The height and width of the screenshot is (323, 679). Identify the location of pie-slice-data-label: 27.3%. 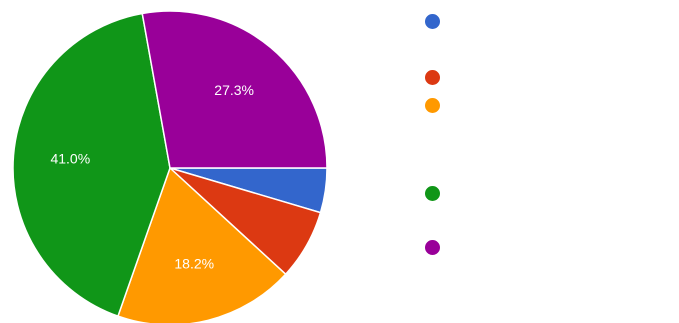
(234, 90).